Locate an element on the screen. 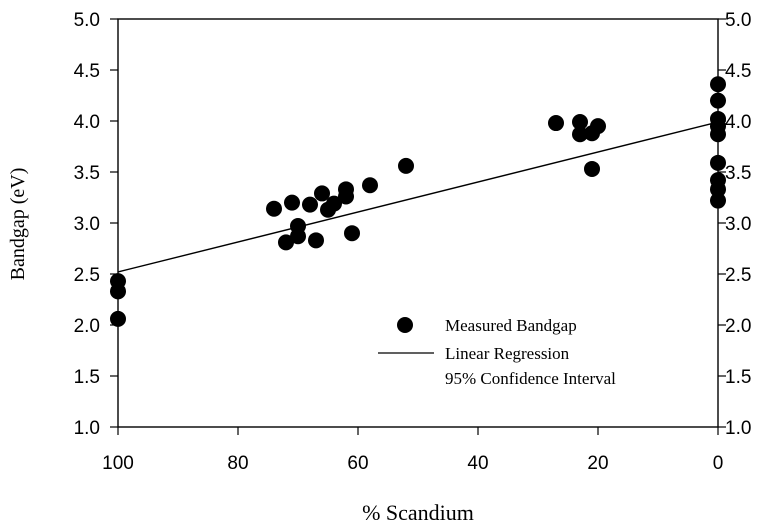 This screenshot has width=769, height=529. x-tick-label: 60 is located at coordinates (357, 463).